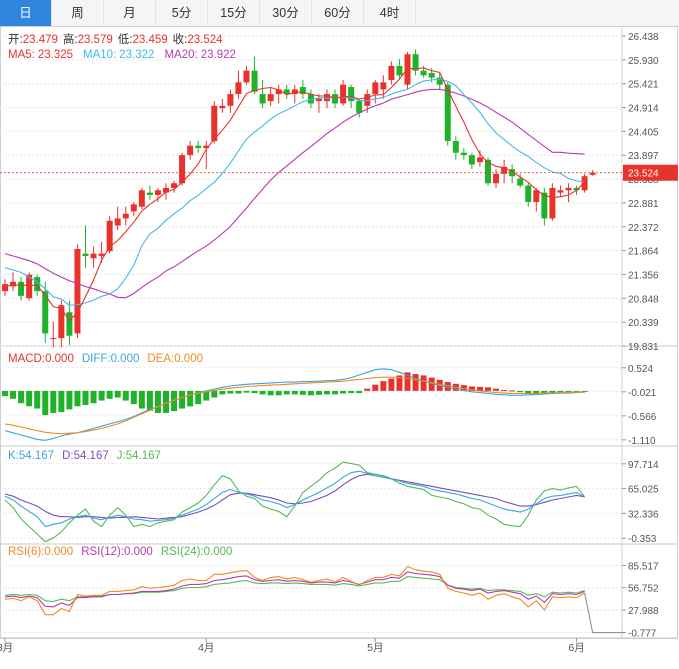 The image size is (679, 669). I want to click on tab-0: 日, so click(26, 13).